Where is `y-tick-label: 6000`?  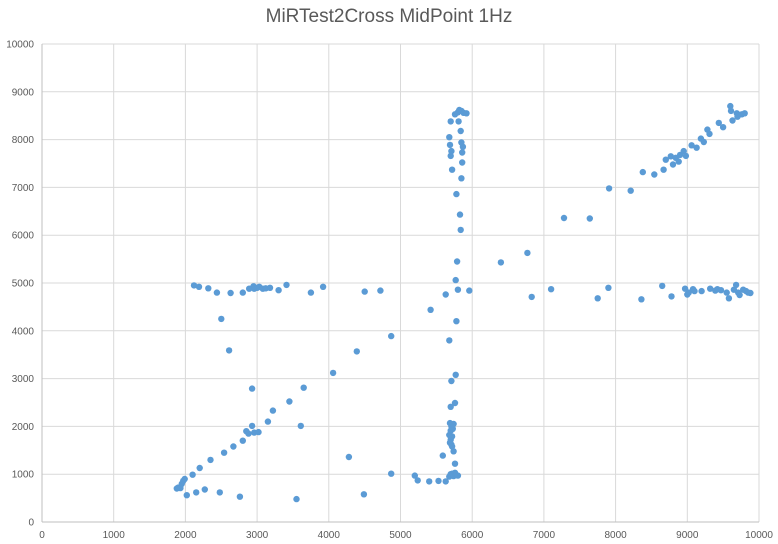
y-tick-label: 6000 is located at coordinates (23, 236).